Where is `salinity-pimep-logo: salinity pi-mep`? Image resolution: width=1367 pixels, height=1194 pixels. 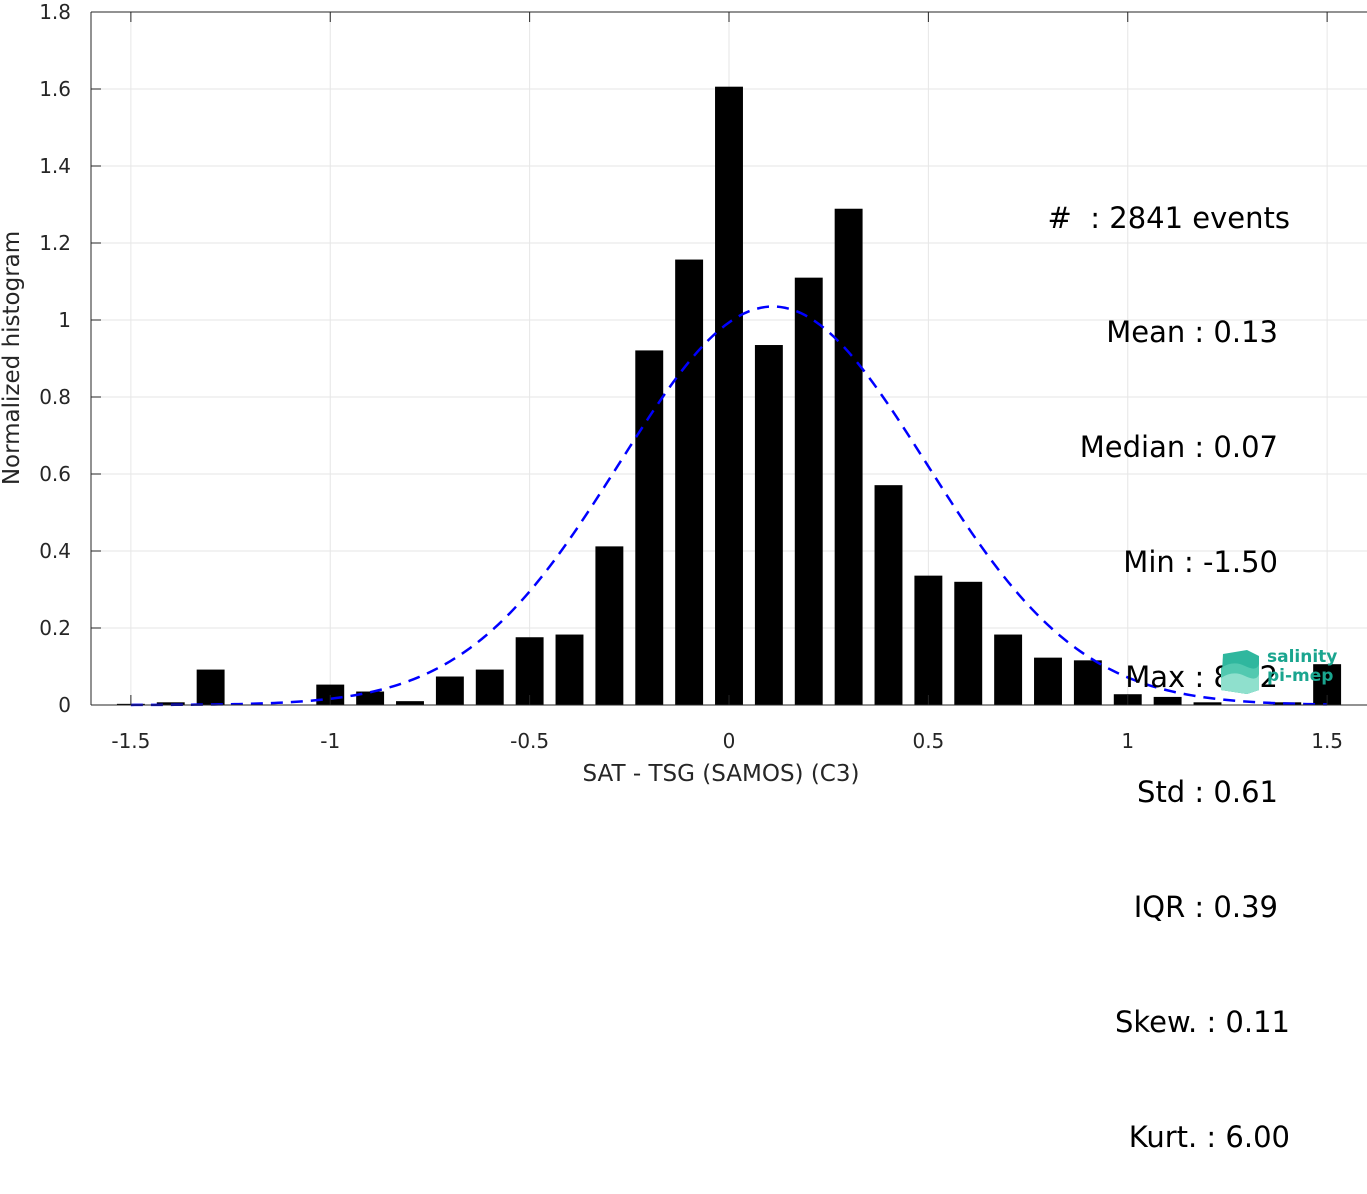 salinity-pimep-logo: salinity pi-mep is located at coordinates (1282, 671).